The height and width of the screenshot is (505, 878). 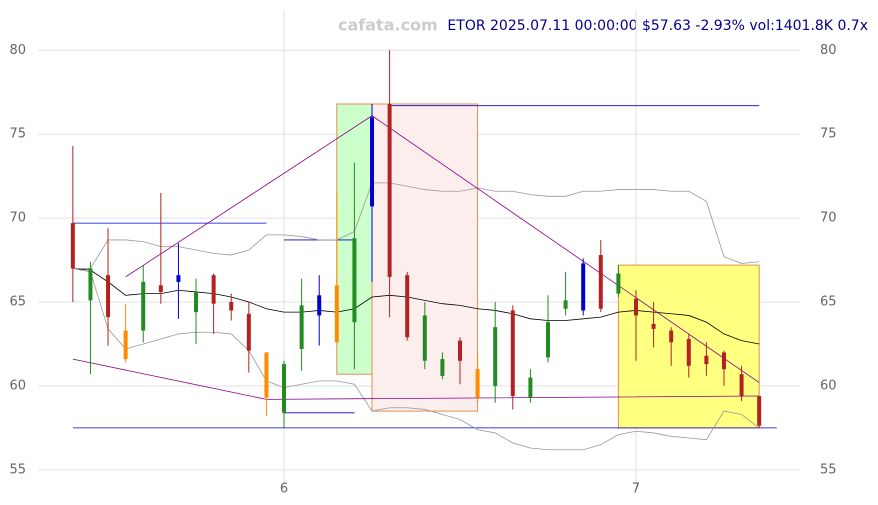 I want to click on y-tick-label: 80, so click(x=17, y=50).